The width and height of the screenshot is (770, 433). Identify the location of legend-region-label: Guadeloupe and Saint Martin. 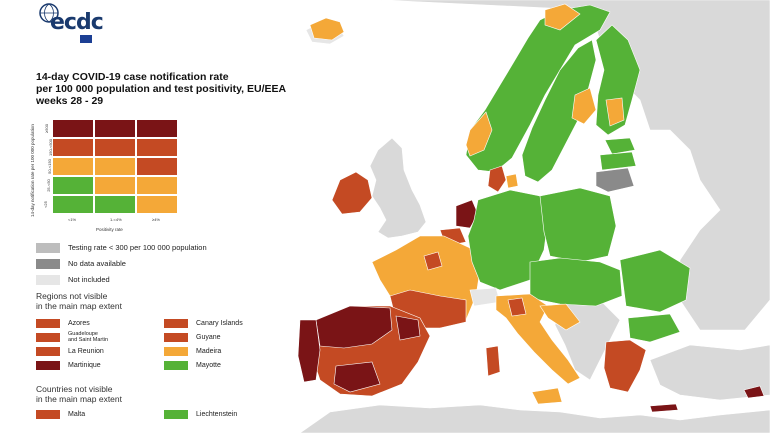
(88, 337).